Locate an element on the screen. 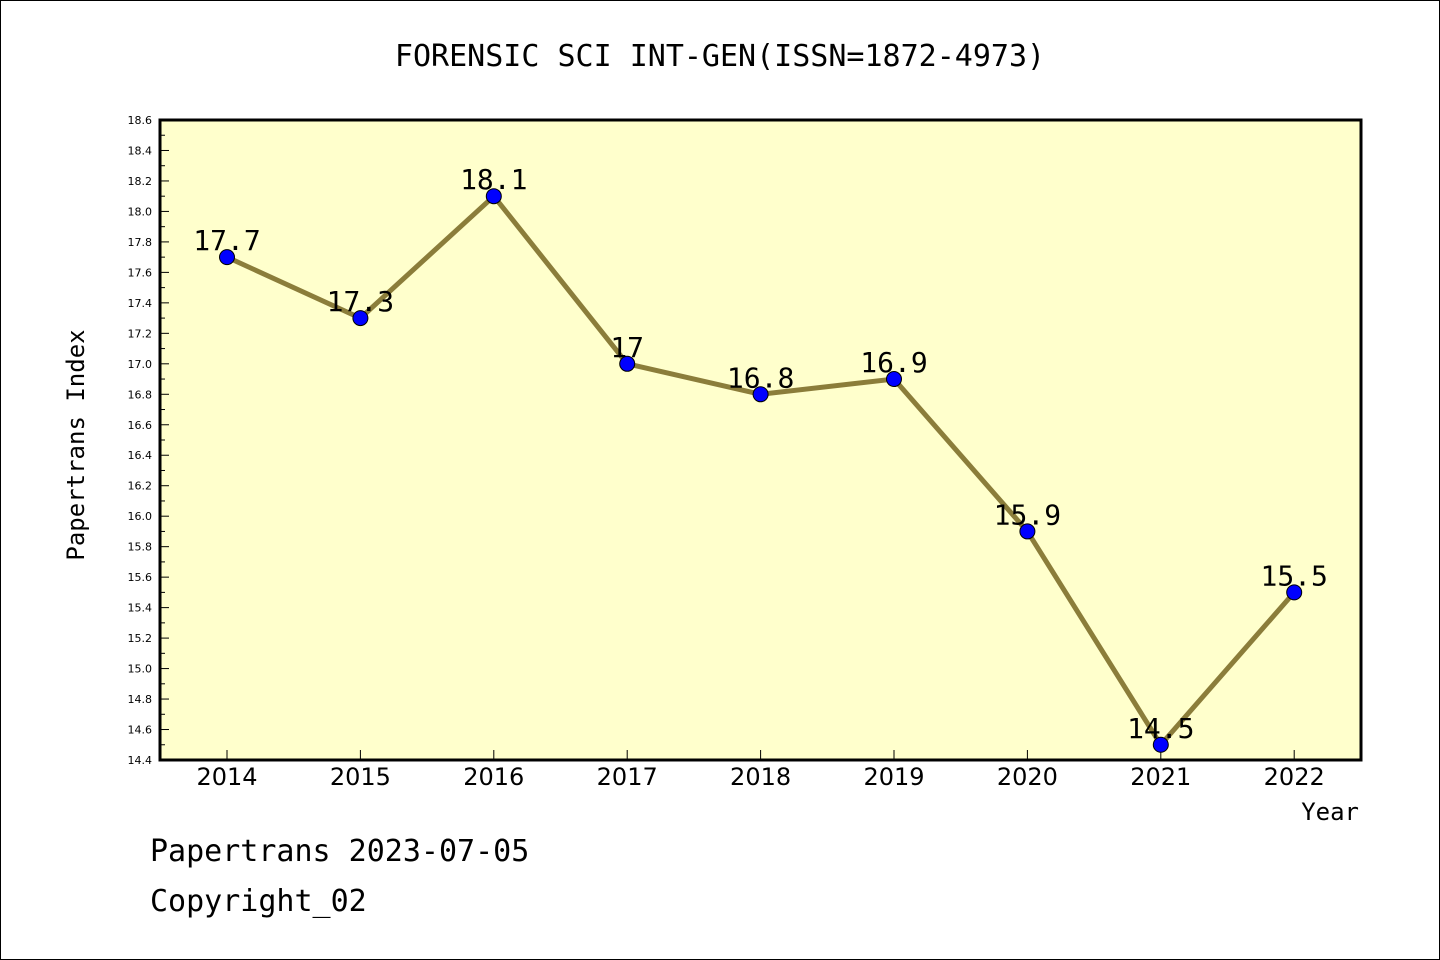 The width and height of the screenshot is (1440, 960). x-axis-label: Year is located at coordinates (1330, 812).